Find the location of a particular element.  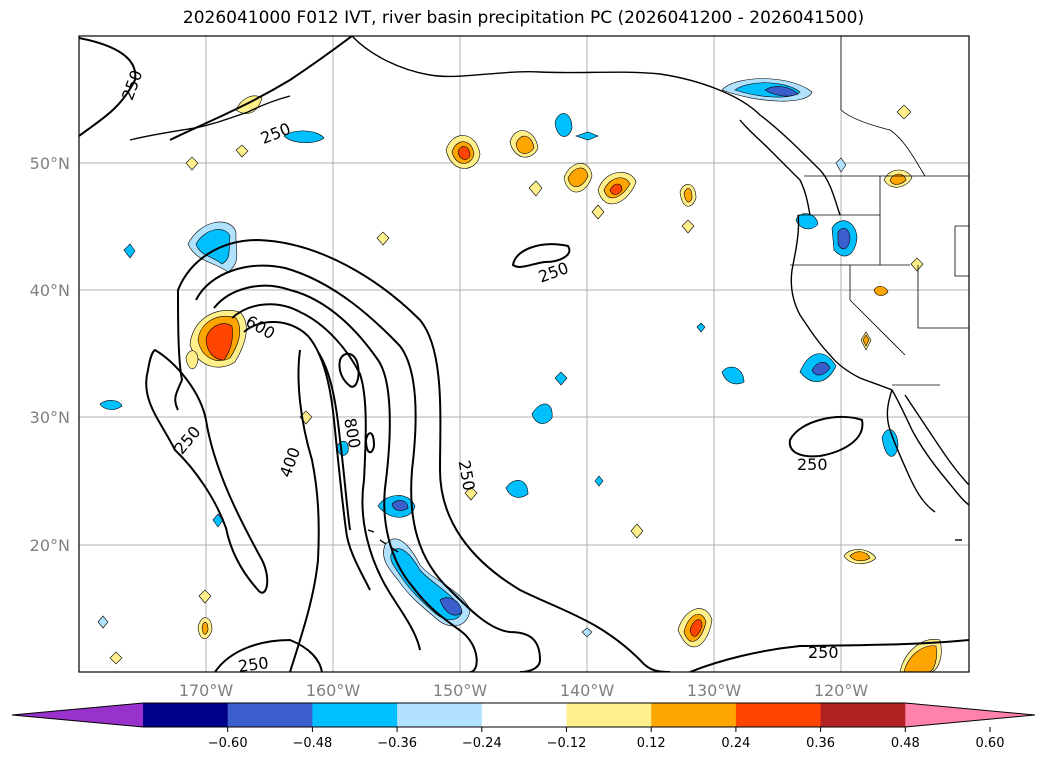

neg-blob-33n-142w is located at coordinates (561, 378).